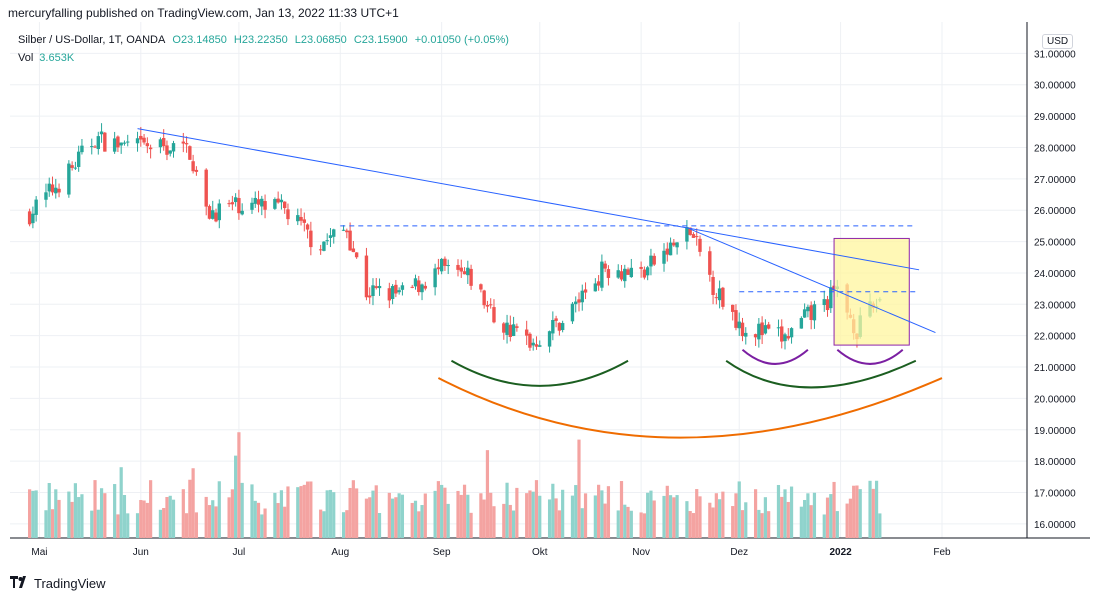 The width and height of the screenshot is (1100, 601). I want to click on volume-legend: Vol 3.653K, so click(46, 58).